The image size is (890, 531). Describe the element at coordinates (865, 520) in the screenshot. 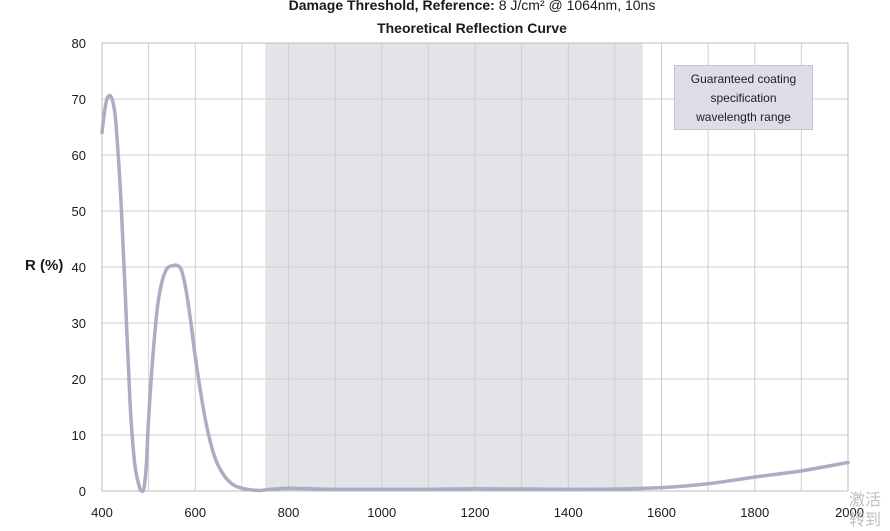

I see `watermark-line2: 转到` at that location.